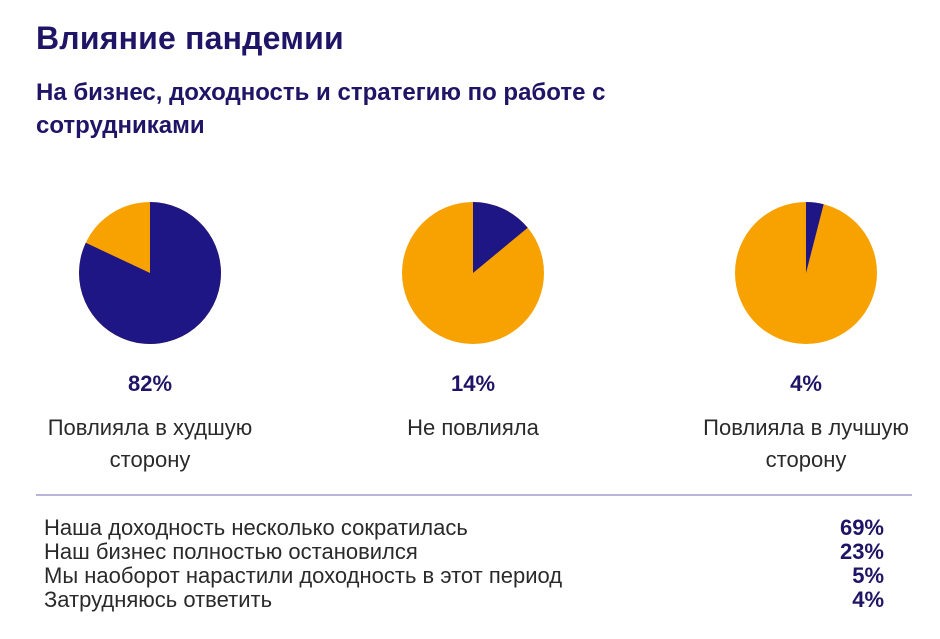  I want to click on breakdown-label: Затрудняюсь ответить, so click(158, 599).